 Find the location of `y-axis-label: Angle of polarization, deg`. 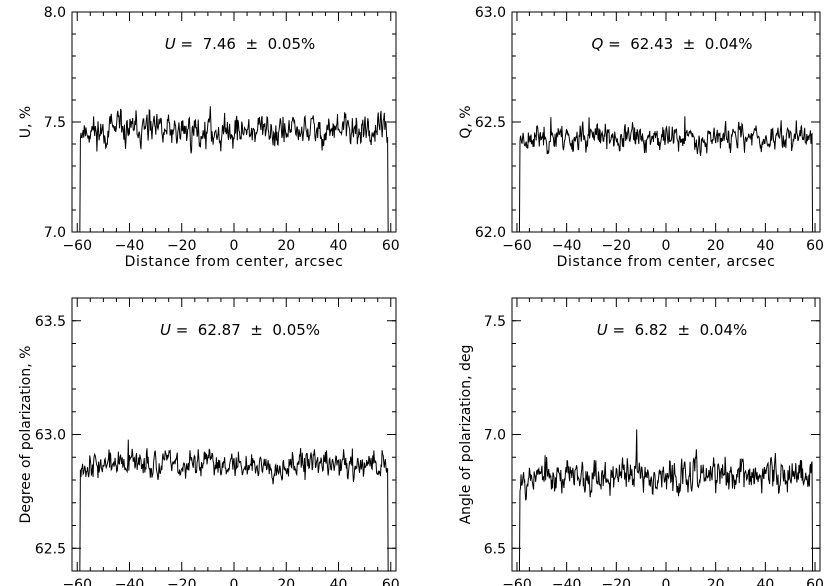

y-axis-label: Angle of polarization, deg is located at coordinates (466, 435).